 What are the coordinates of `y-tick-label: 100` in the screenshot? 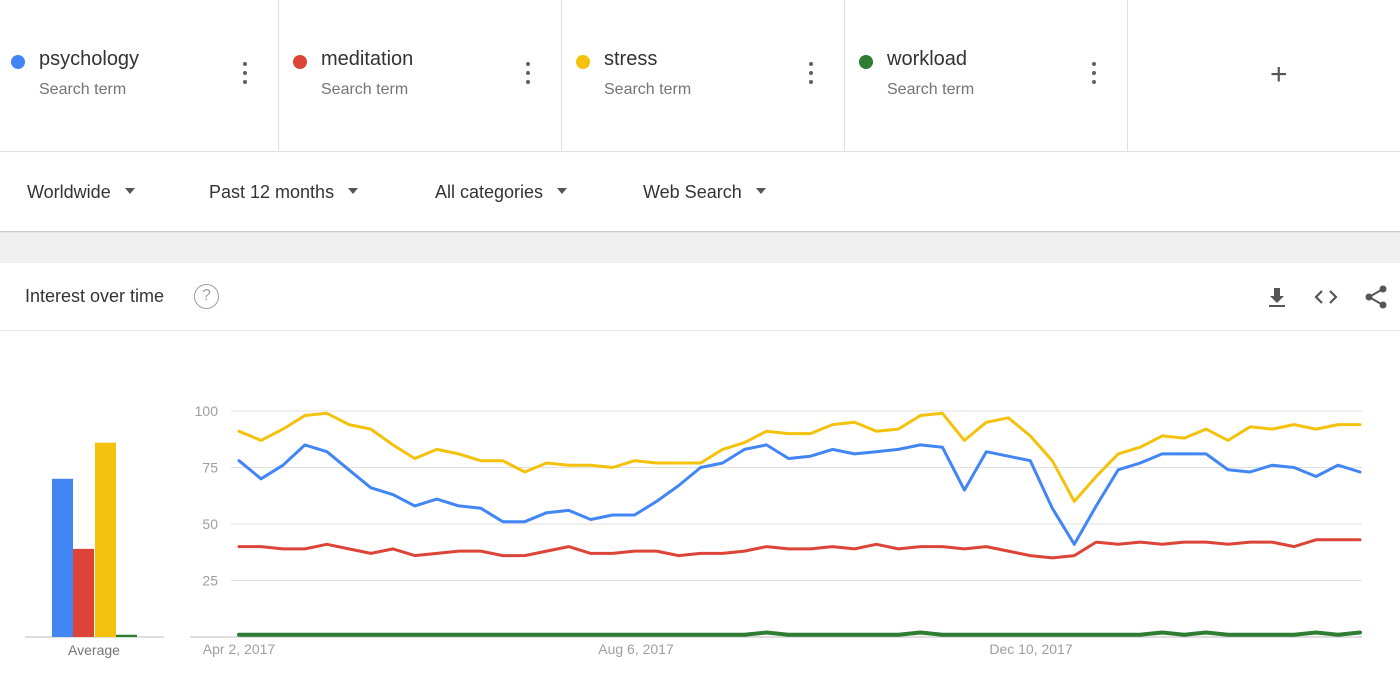 It's located at (207, 411).